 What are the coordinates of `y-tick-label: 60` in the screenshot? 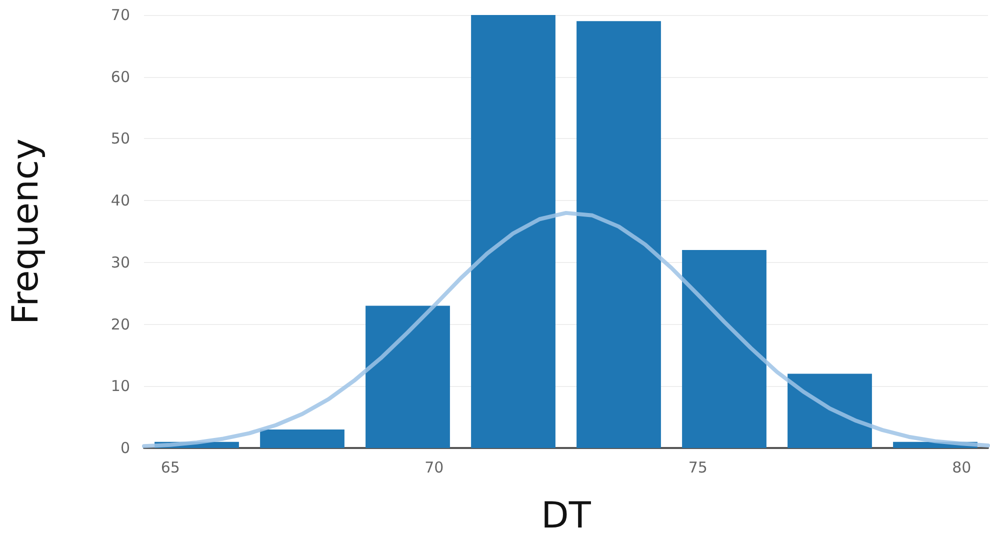 It's located at (120, 77).